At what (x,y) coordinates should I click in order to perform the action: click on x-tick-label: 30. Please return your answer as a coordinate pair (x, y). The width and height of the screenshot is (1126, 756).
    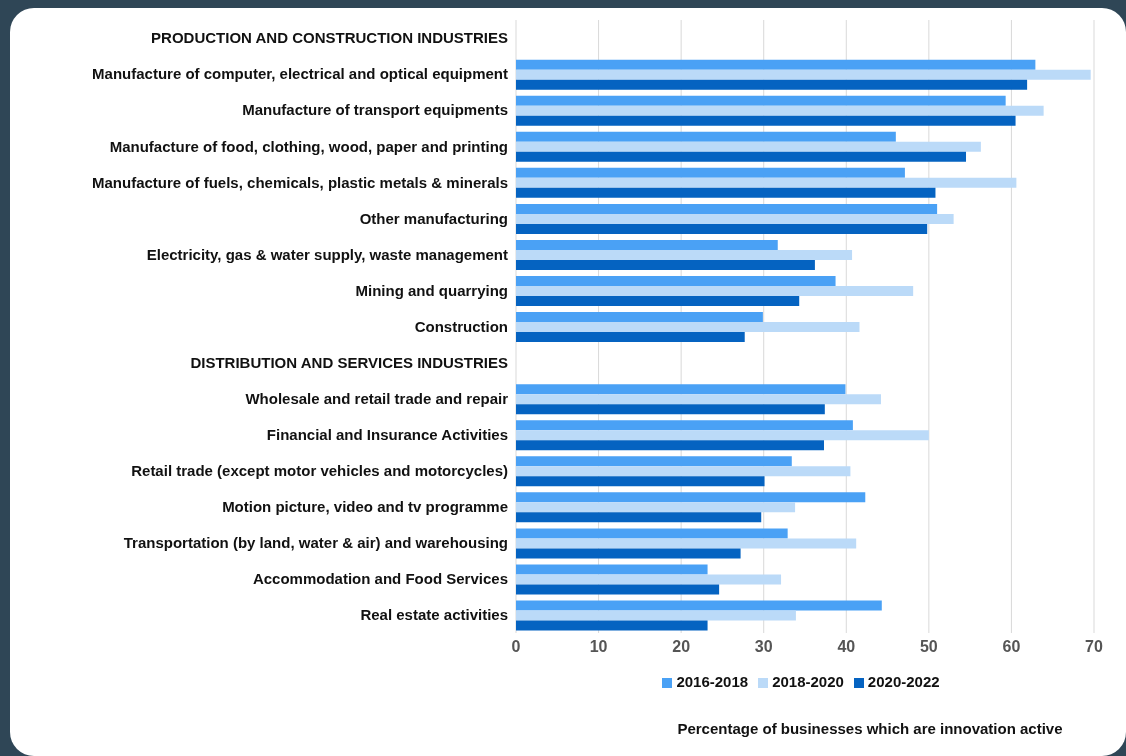
    Looking at the image, I should click on (763, 647).